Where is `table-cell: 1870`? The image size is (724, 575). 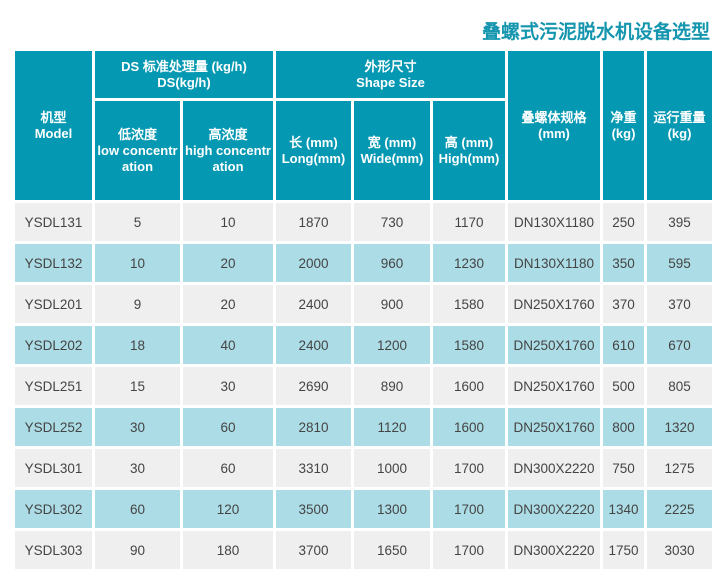 table-cell: 1870 is located at coordinates (313, 222).